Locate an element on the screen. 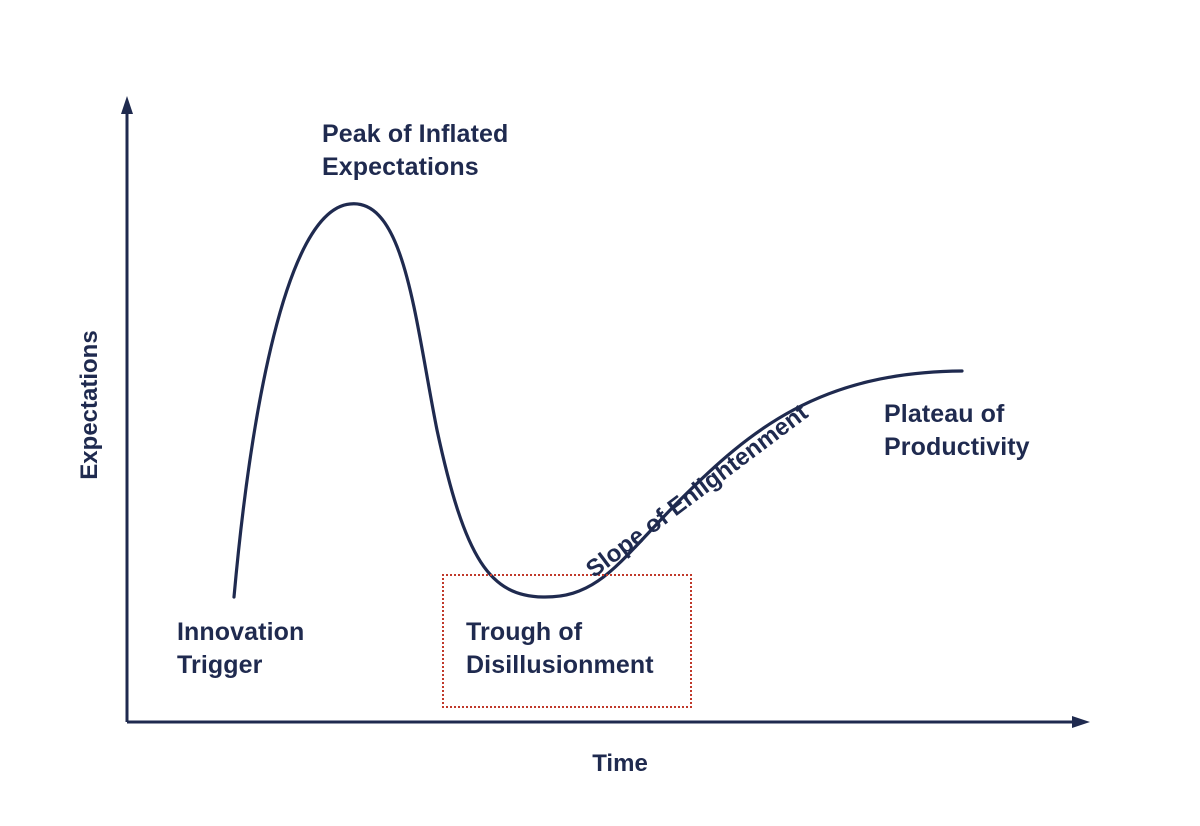 The height and width of the screenshot is (826, 1200). x-axis-arrowhead is located at coordinates (1081, 722).